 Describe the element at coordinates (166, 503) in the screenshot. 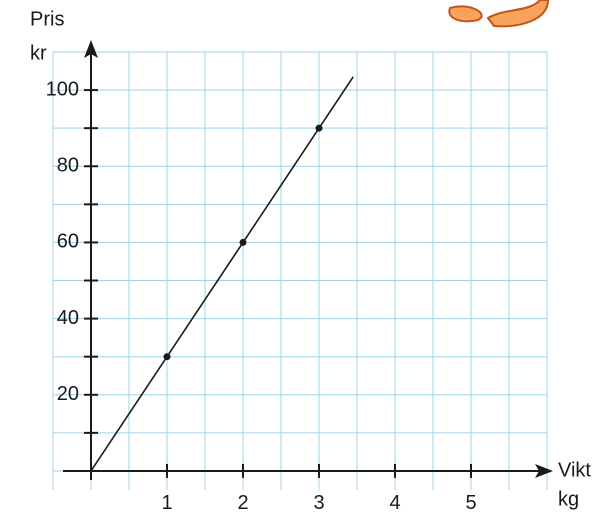

I see `x-tick-label: 1` at that location.